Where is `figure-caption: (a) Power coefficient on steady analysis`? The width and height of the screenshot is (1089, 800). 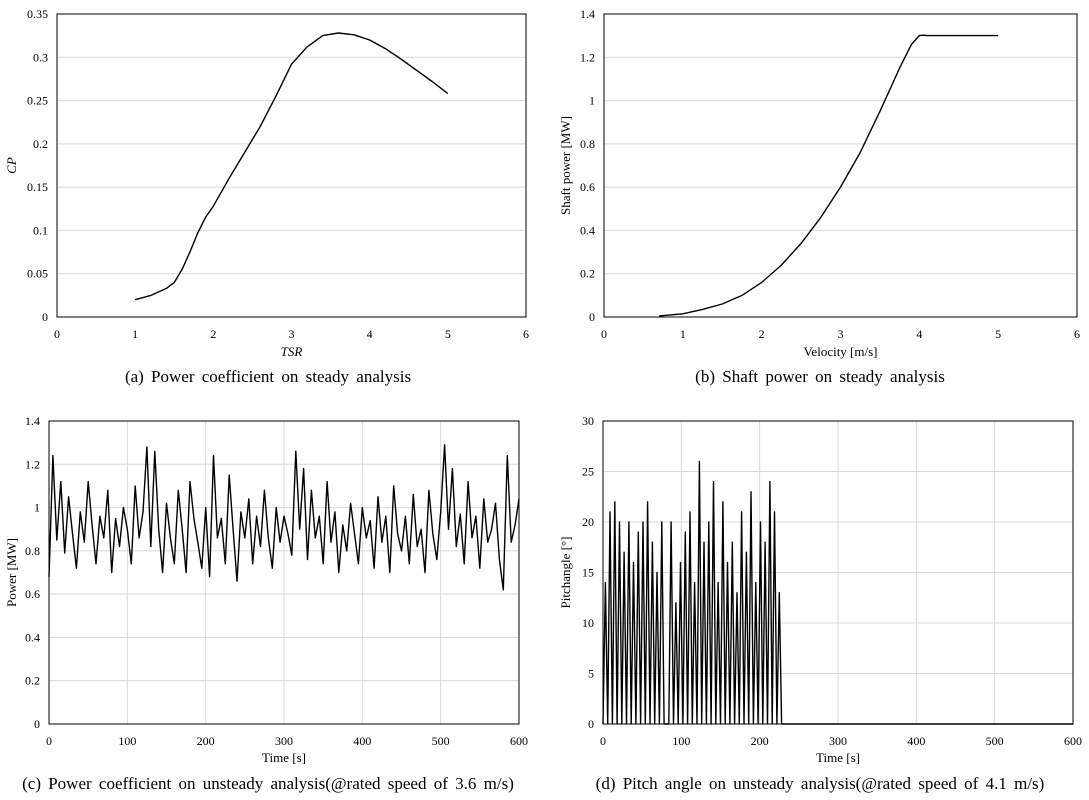
figure-caption: (a) Power coefficient on steady analysis is located at coordinates (268, 376).